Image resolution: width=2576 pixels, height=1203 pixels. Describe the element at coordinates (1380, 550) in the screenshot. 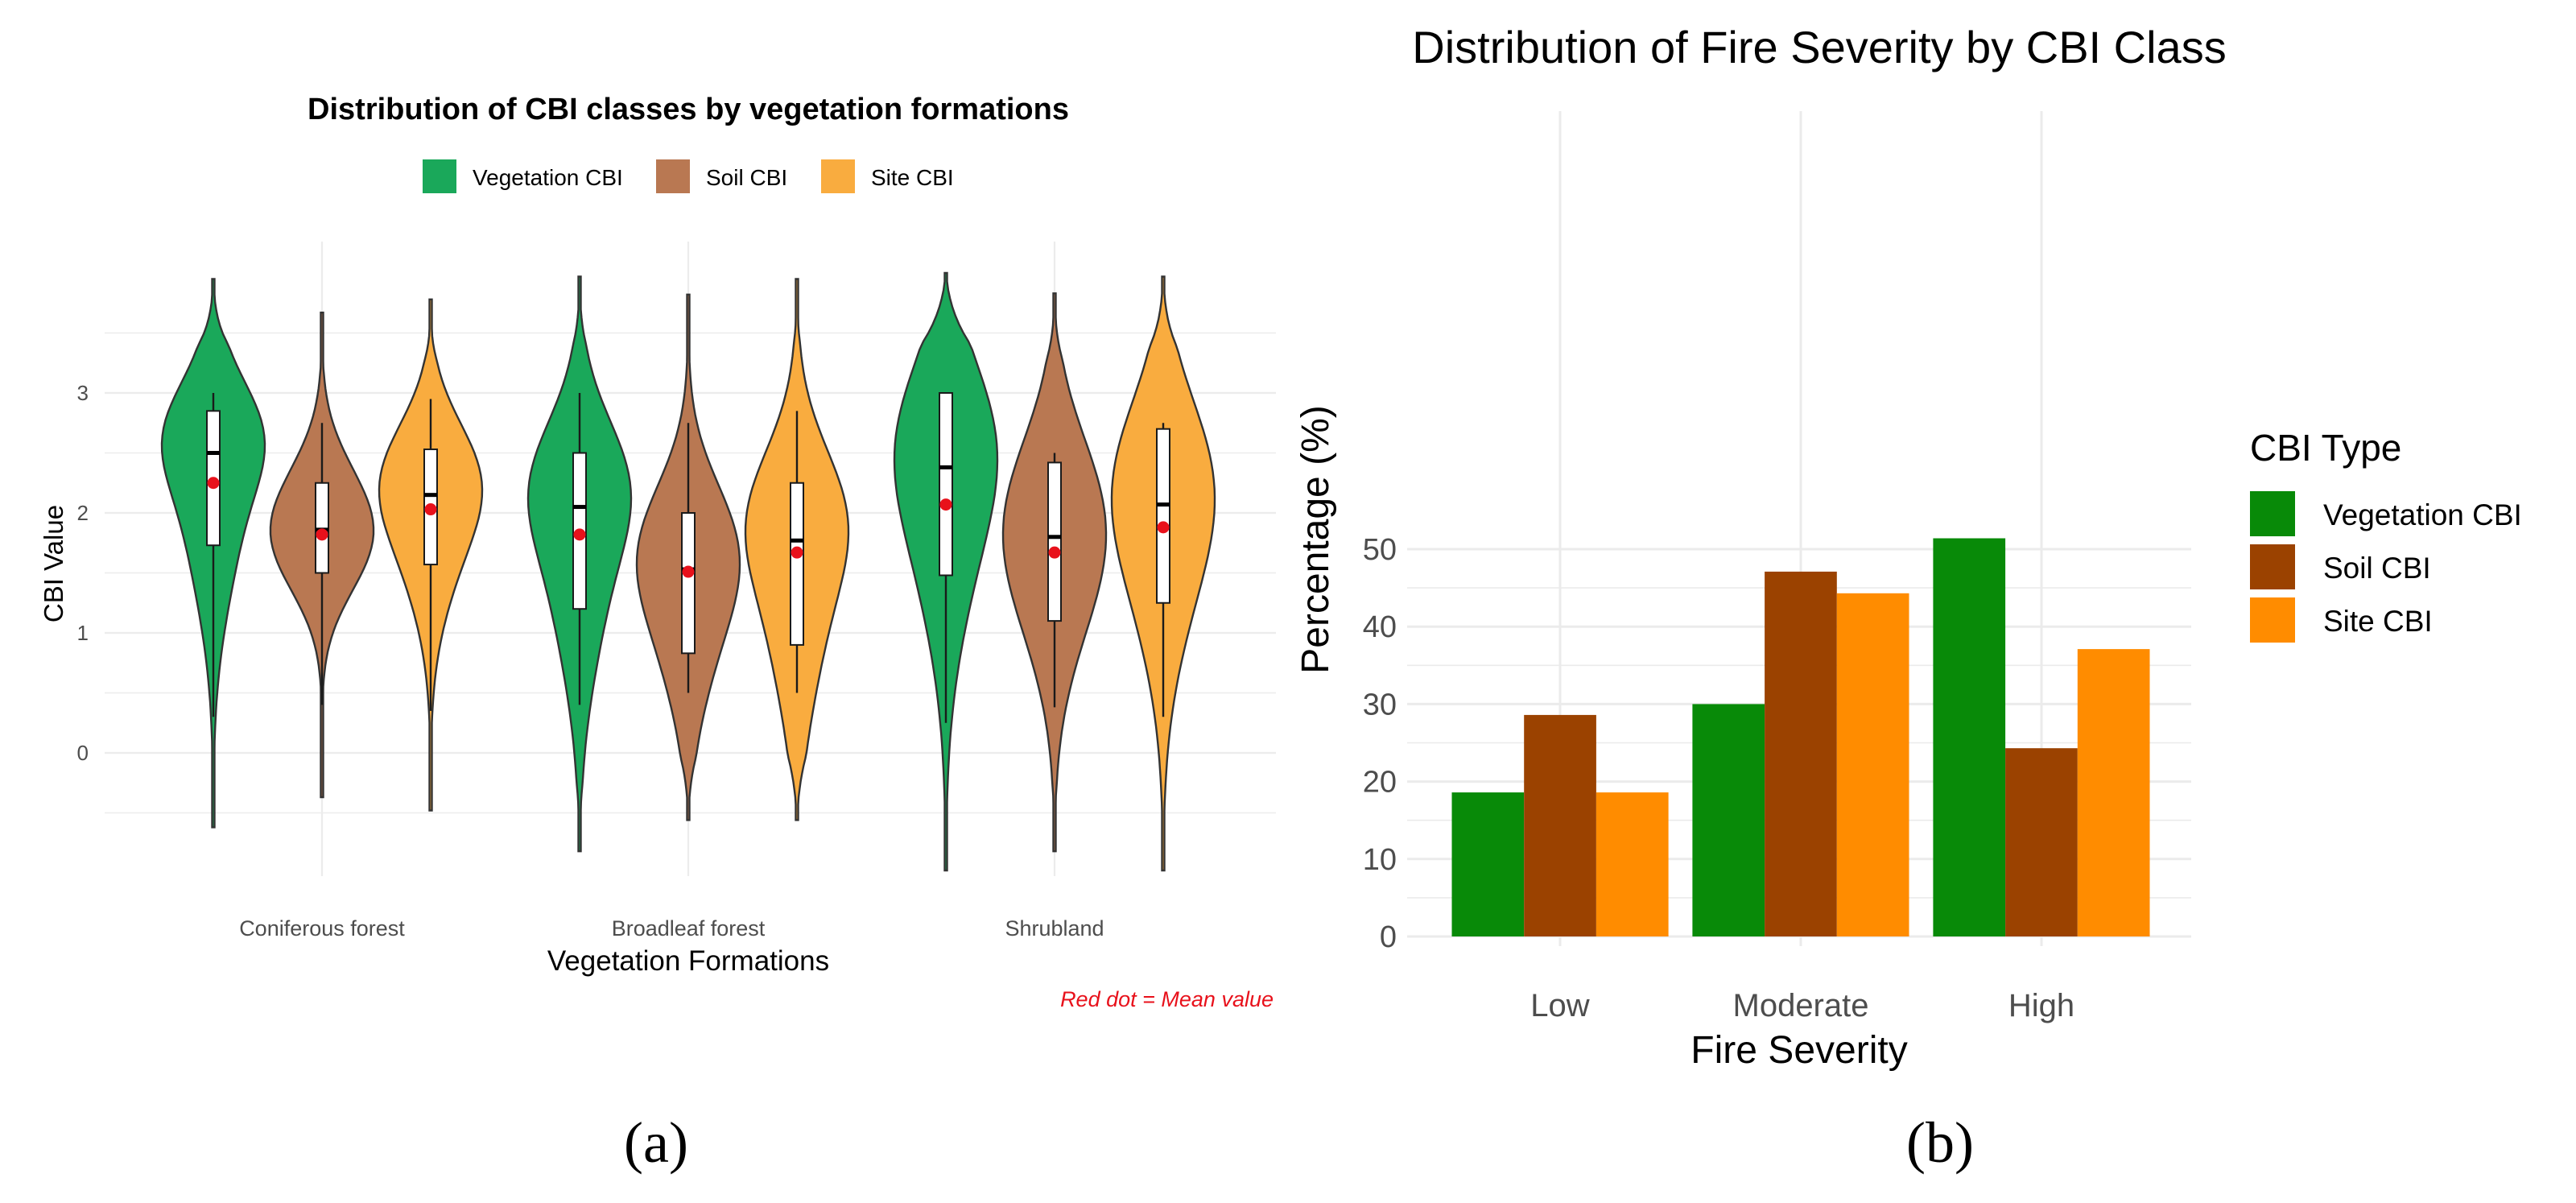

I see `panel-b-y-tick-label: 50` at that location.